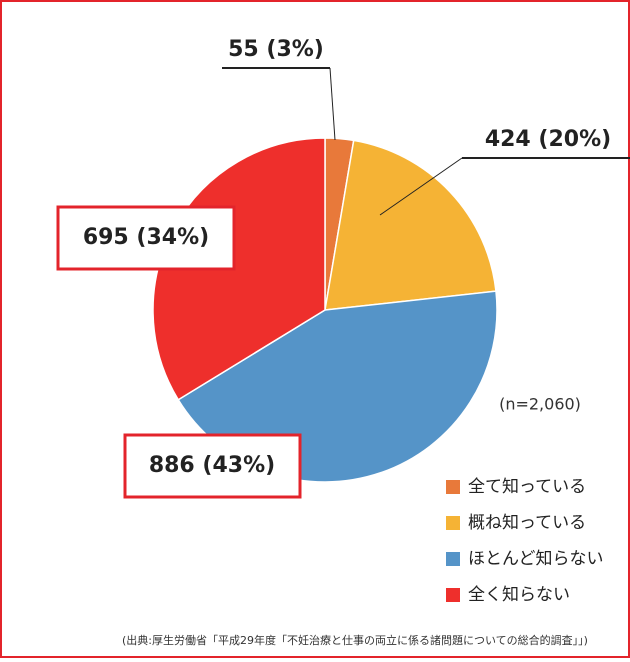 The width and height of the screenshot is (630, 662). Describe the element at coordinates (276, 49) in the screenshot. I see `data-label: 55 (3%)` at that location.